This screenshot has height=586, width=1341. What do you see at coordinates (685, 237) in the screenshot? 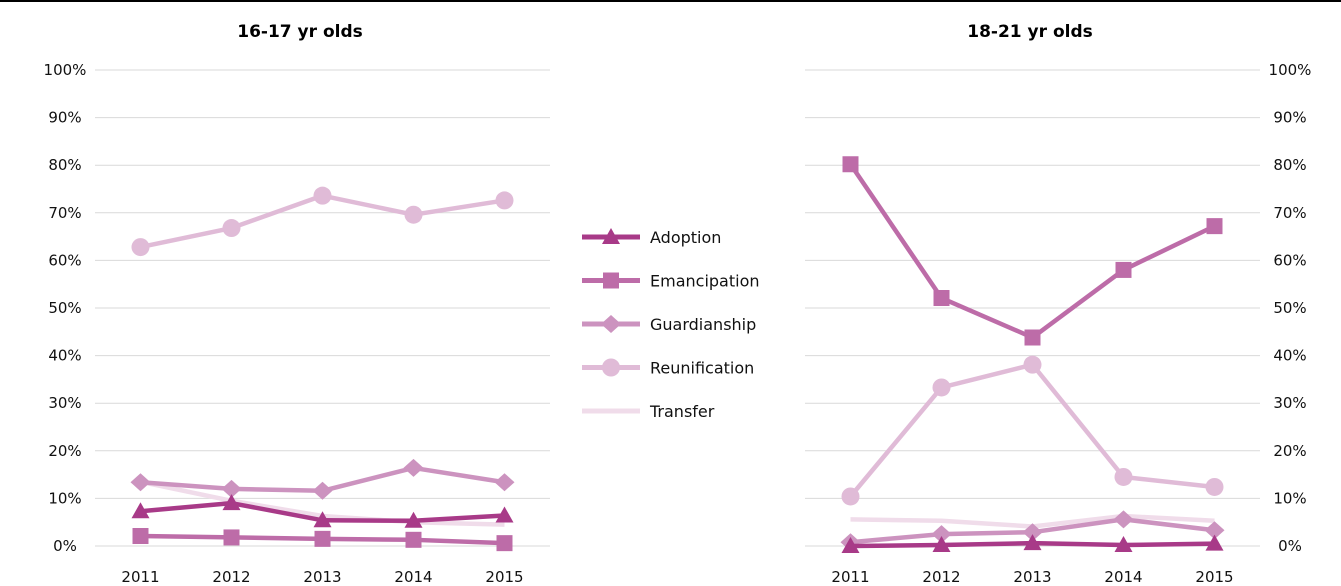
I see `legend-label: Adoption` at bounding box center [685, 237].